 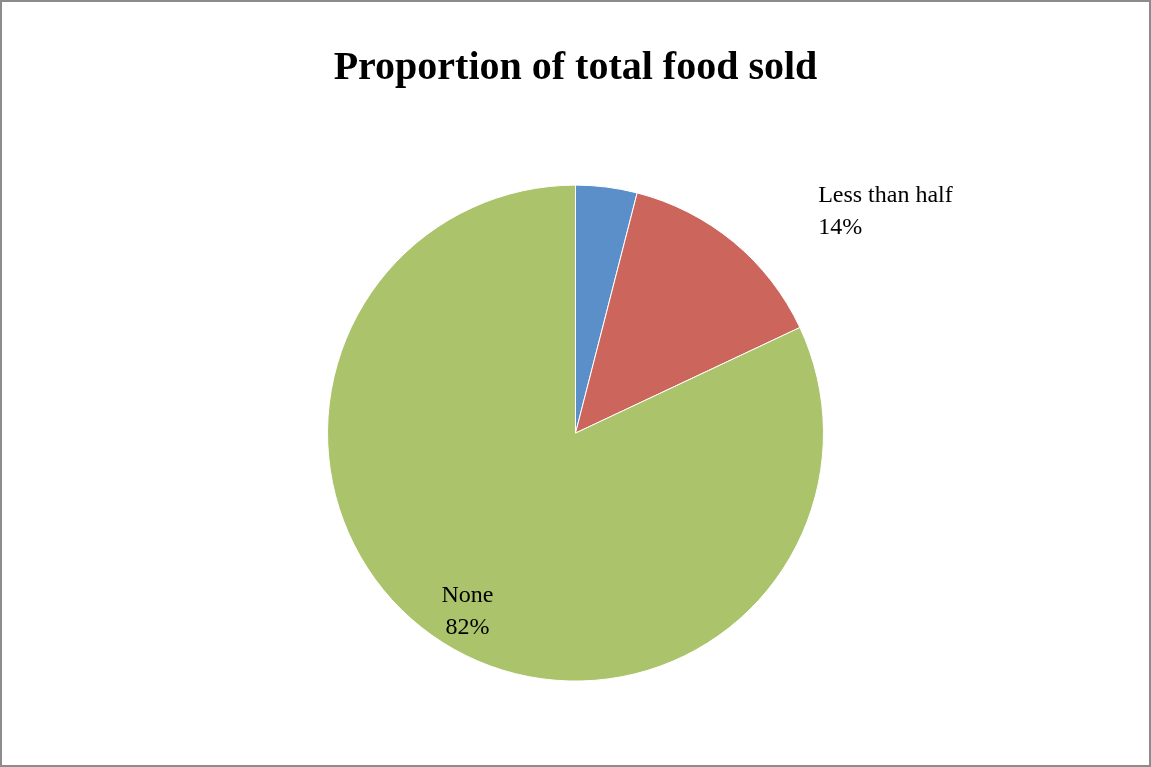 What do you see at coordinates (575, 65) in the screenshot?
I see `chart-title: Proportion of total food sold` at bounding box center [575, 65].